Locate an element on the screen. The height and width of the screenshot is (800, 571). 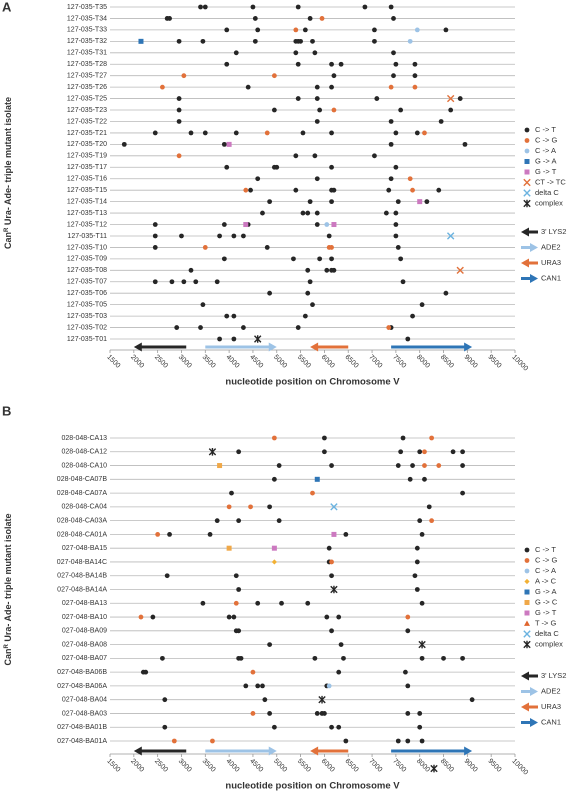
row-label: 127-035-T05 is located at coordinates (87, 304).